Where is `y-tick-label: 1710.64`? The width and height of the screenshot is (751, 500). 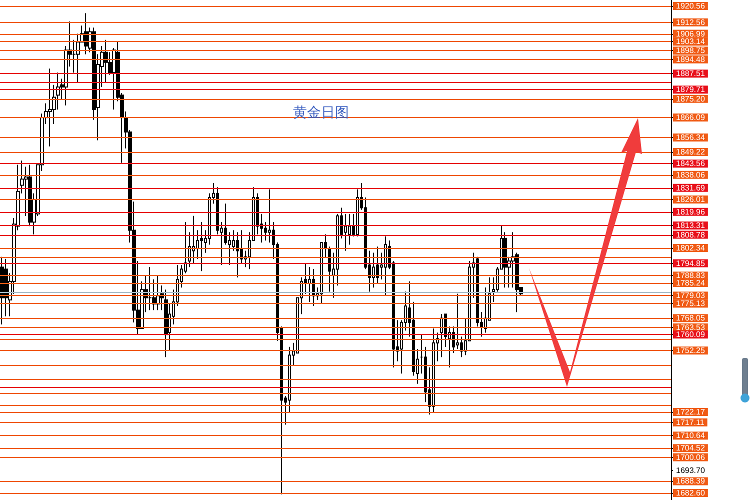
y-tick-label: 1710.64 is located at coordinates (691, 435).